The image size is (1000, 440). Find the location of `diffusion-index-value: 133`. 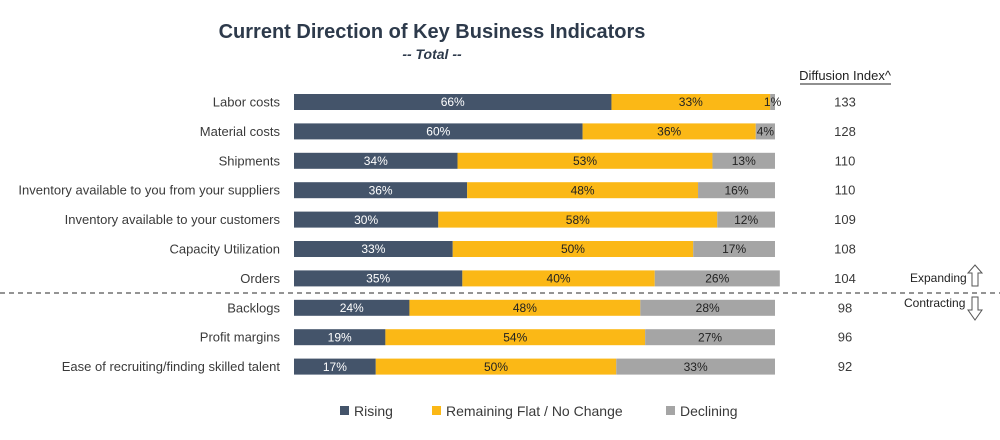

diffusion-index-value: 133 is located at coordinates (845, 102).